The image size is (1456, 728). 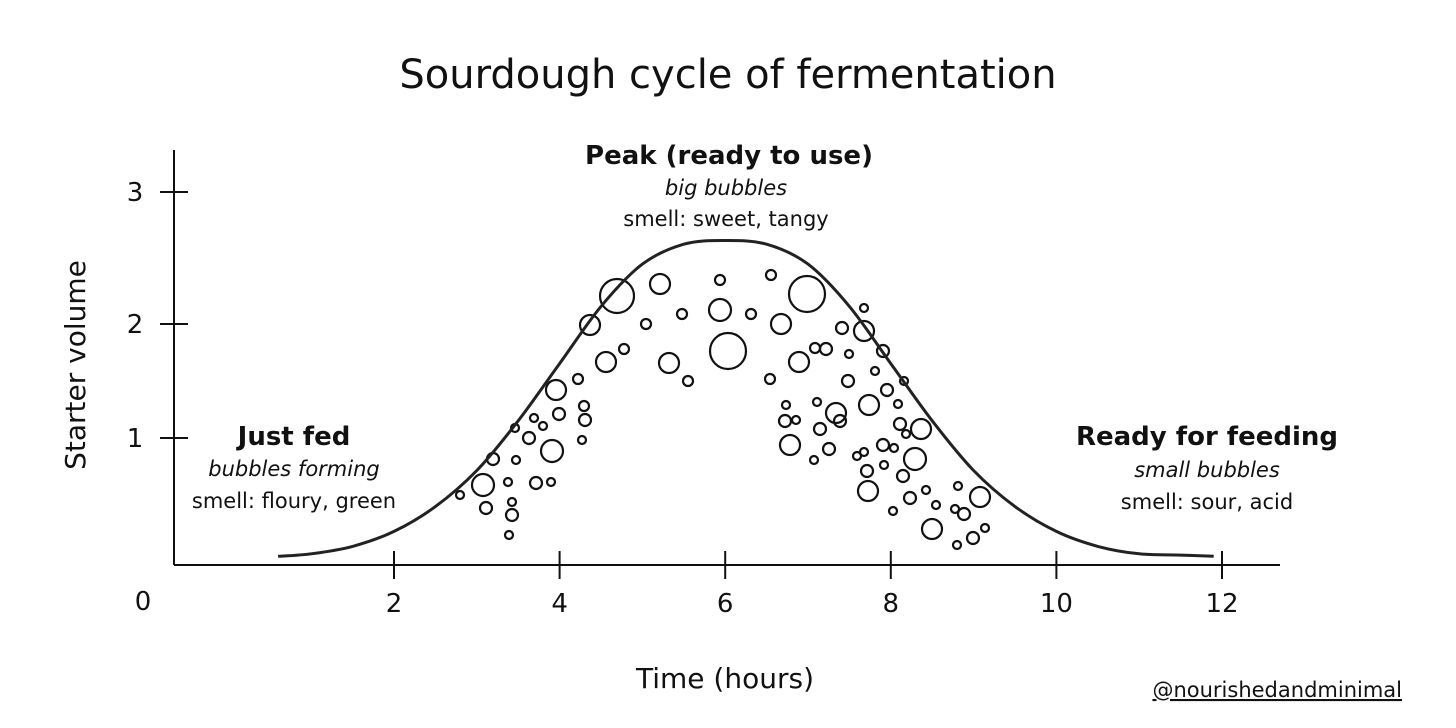 I want to click on x-tick-label: 2, so click(x=394, y=604).